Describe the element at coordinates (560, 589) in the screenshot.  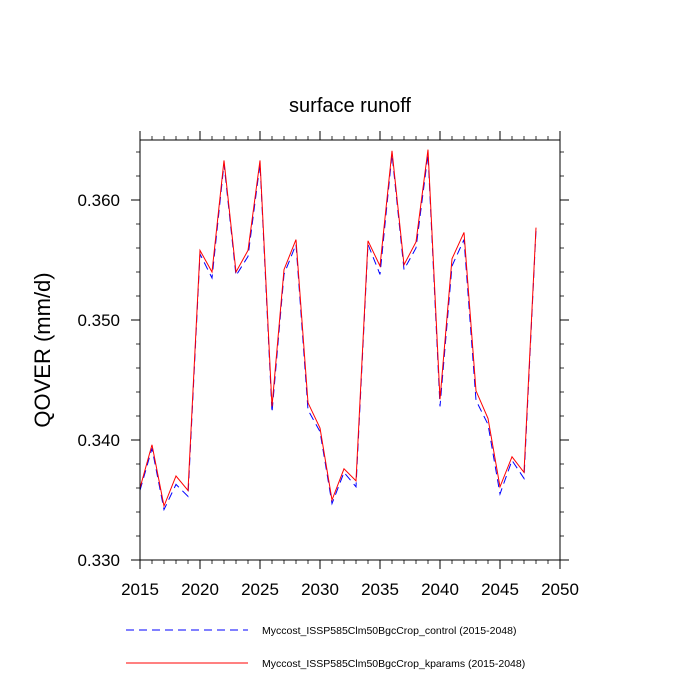
I see `x-tick-label: 2050` at that location.